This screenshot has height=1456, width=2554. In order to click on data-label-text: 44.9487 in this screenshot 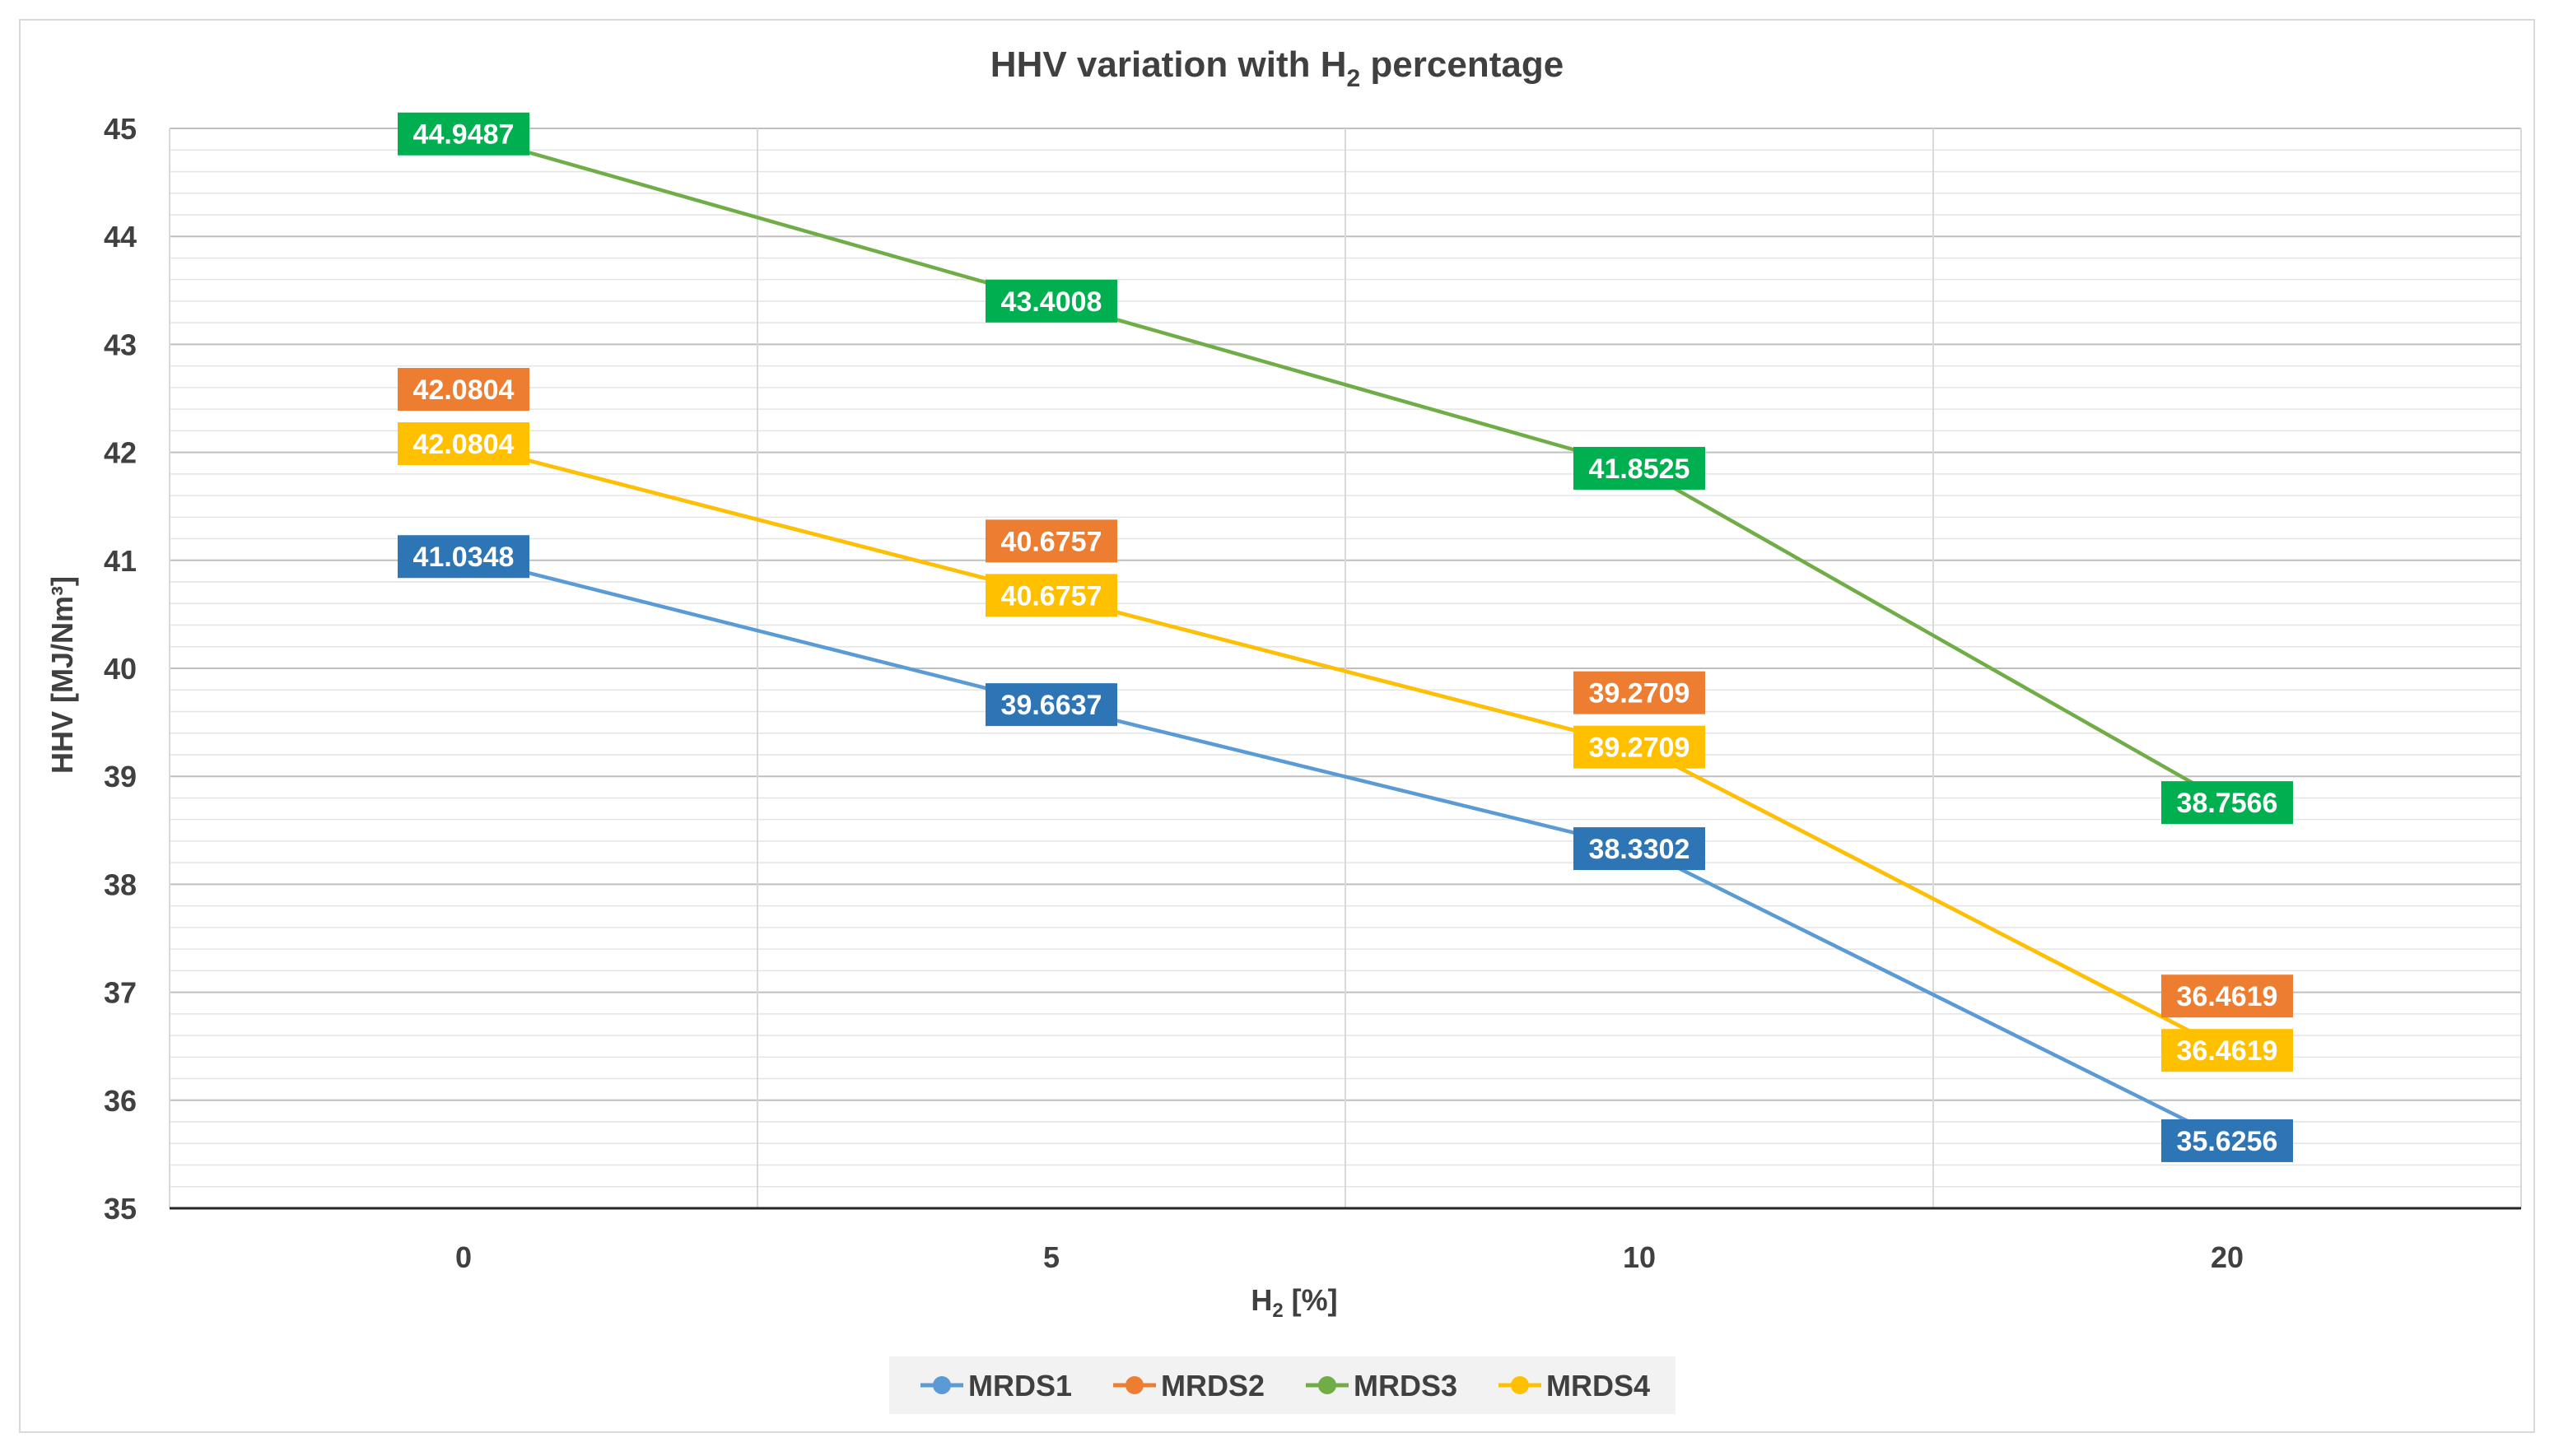, I will do `click(464, 135)`.